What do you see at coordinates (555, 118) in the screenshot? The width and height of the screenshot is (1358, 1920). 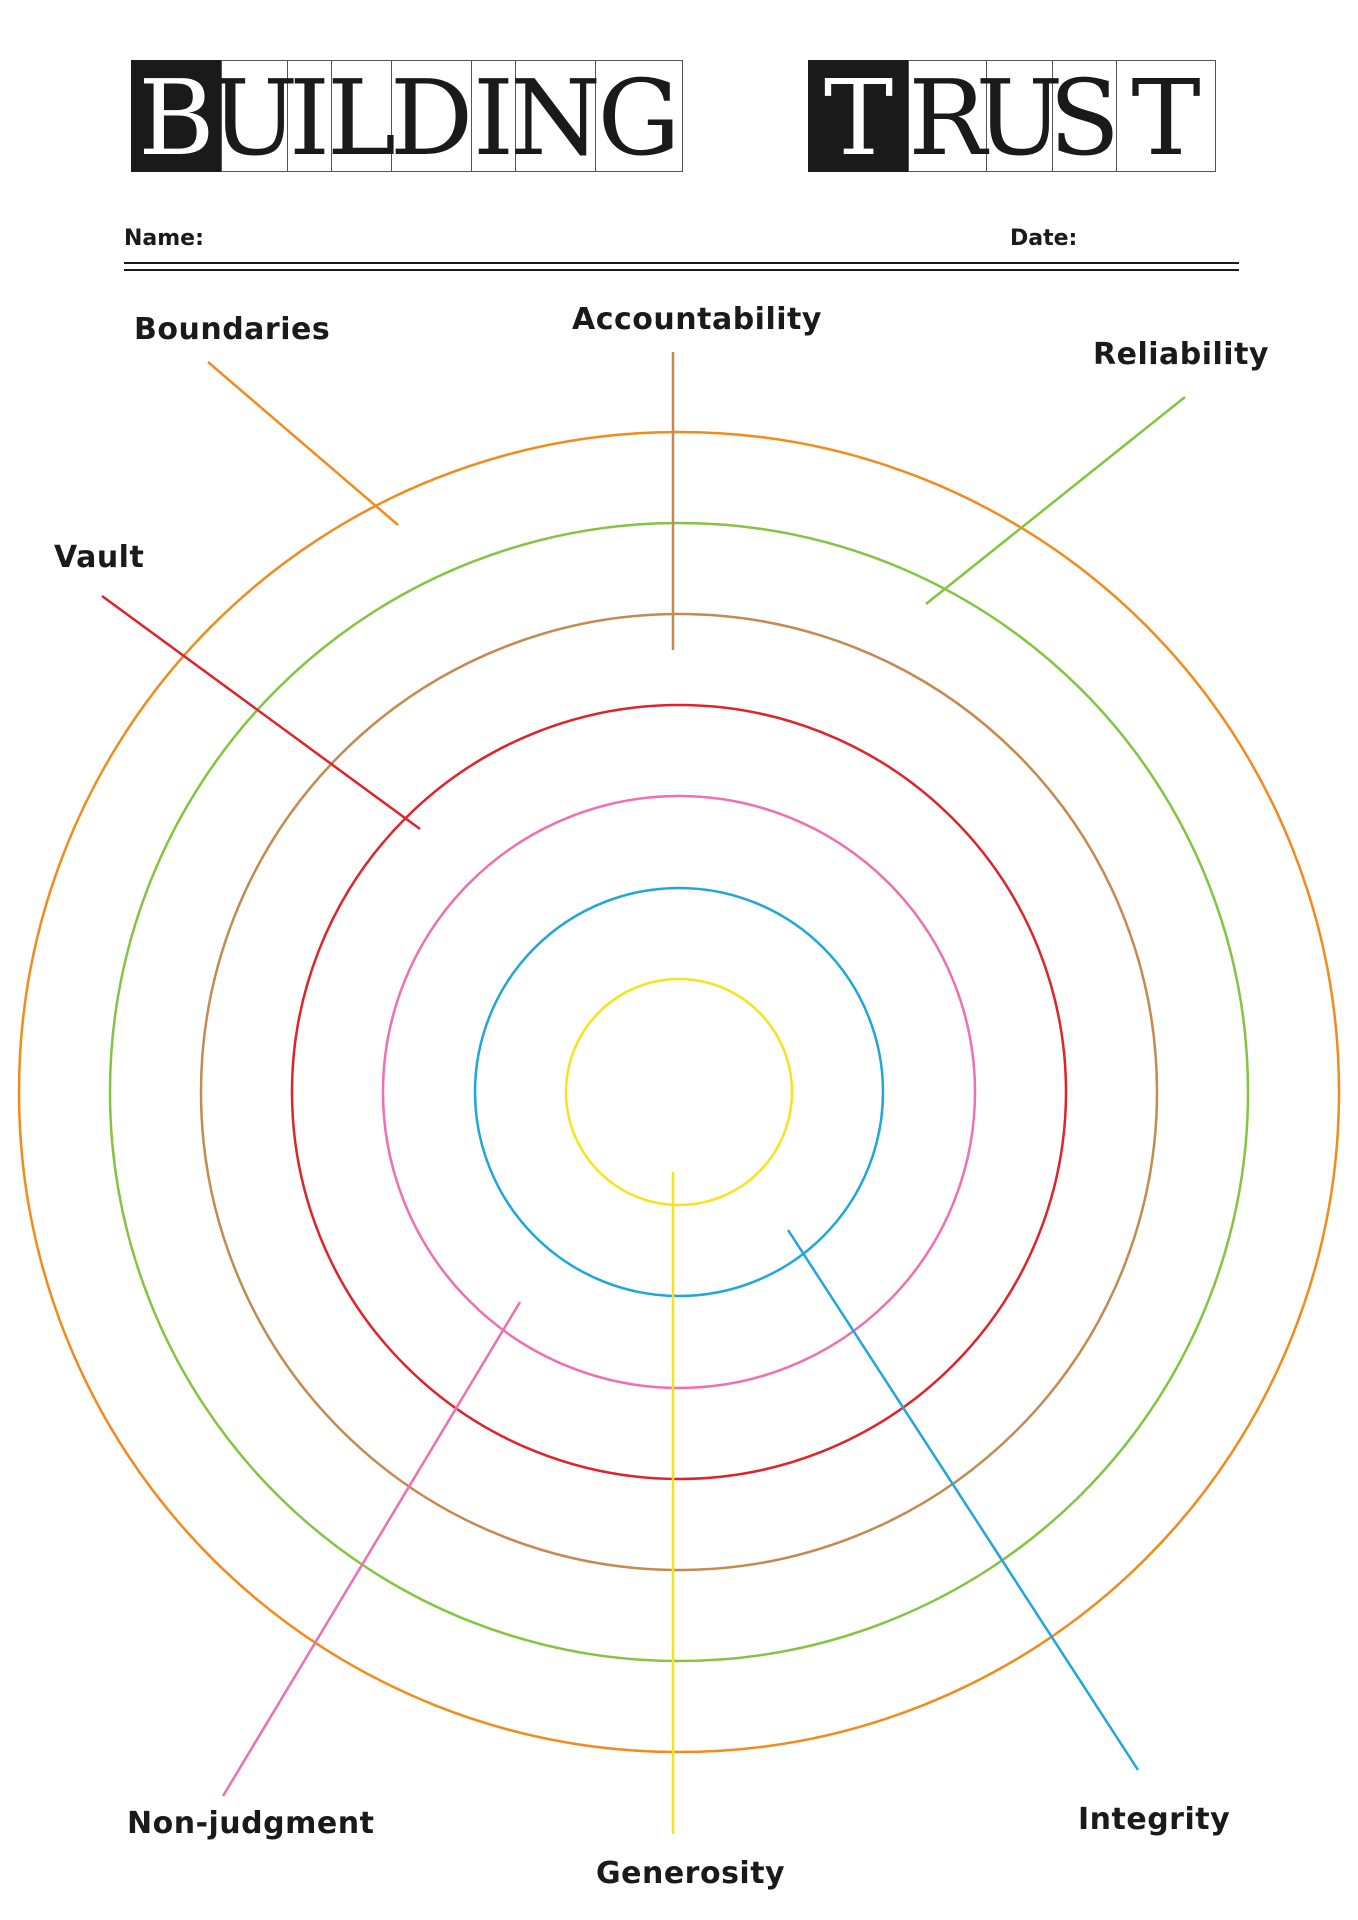 I see `title-building-letter-7: N` at bounding box center [555, 118].